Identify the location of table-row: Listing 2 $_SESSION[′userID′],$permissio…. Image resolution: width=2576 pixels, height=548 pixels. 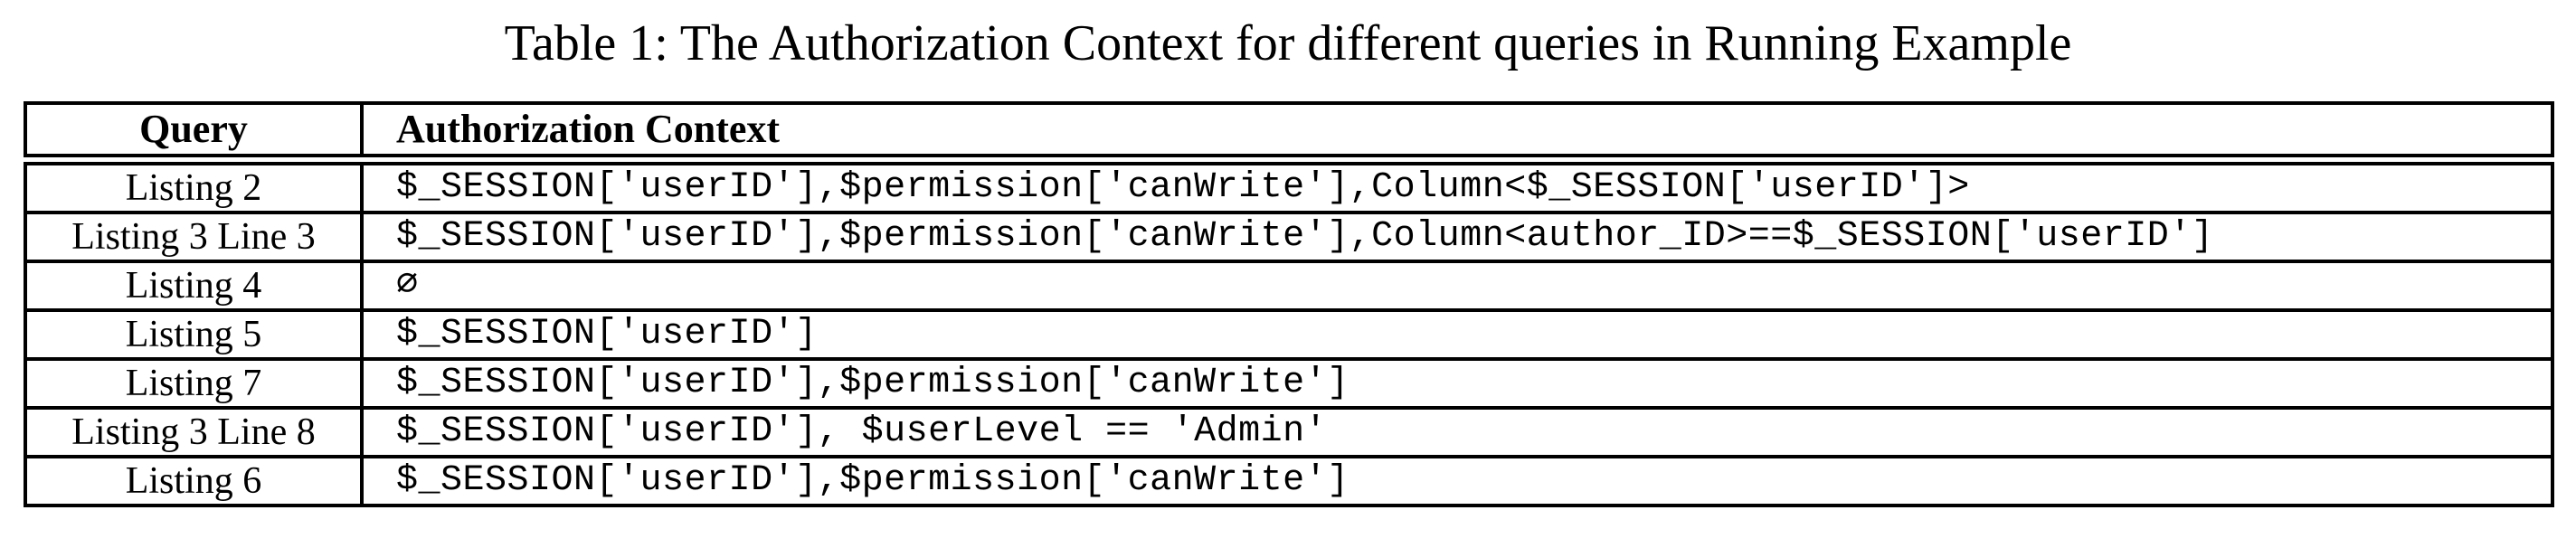
(1289, 188).